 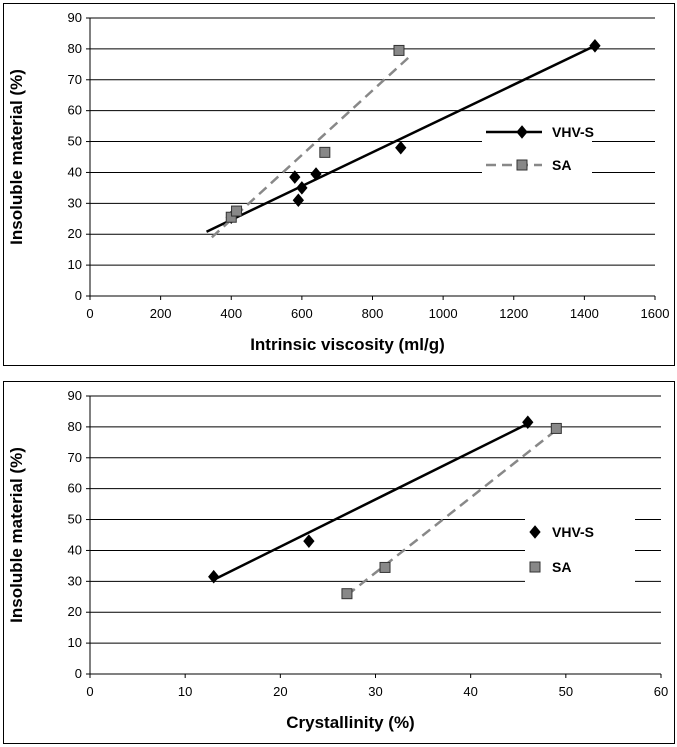 What do you see at coordinates (443, 313) in the screenshot?
I see `x-tick-label: 1000` at bounding box center [443, 313].